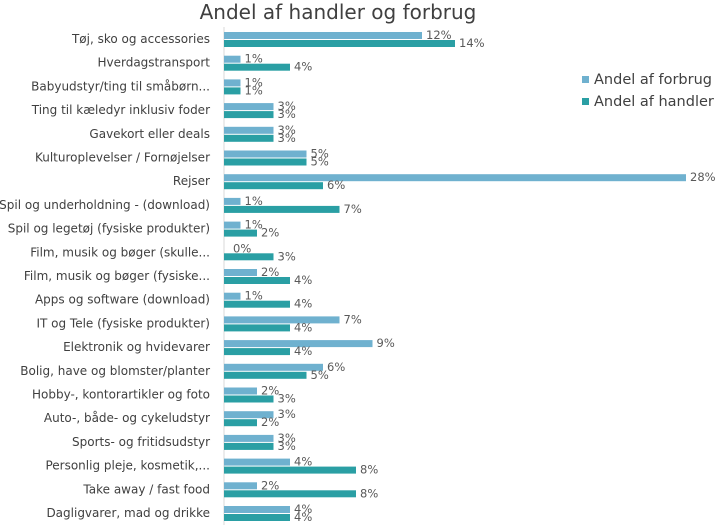 Image resolution: width=717 pixels, height=529 pixels. Describe the element at coordinates (115, 371) in the screenshot. I see `category-label: Bolig, have og blomster/planter` at that location.